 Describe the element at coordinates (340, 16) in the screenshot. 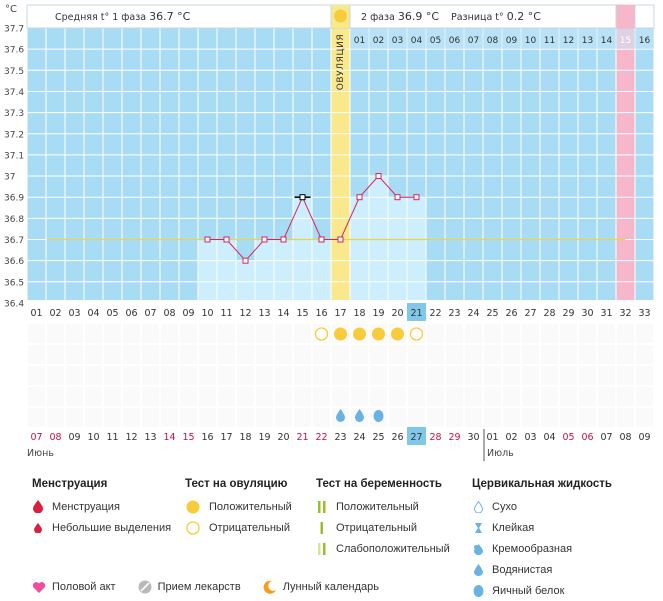

I see `ovulation-sun-icon` at that location.